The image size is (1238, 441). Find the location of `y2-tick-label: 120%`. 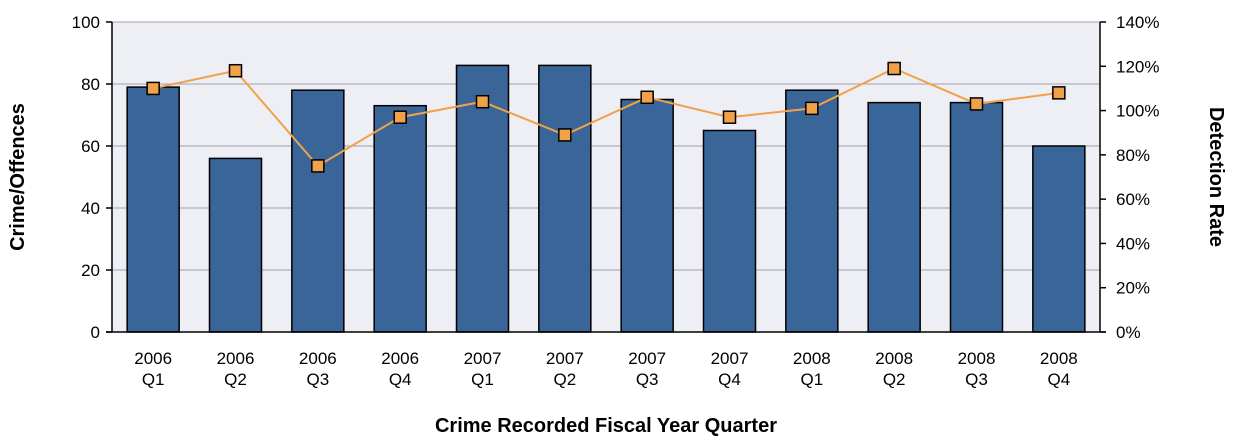

y2-tick-label: 120% is located at coordinates (1137, 66).